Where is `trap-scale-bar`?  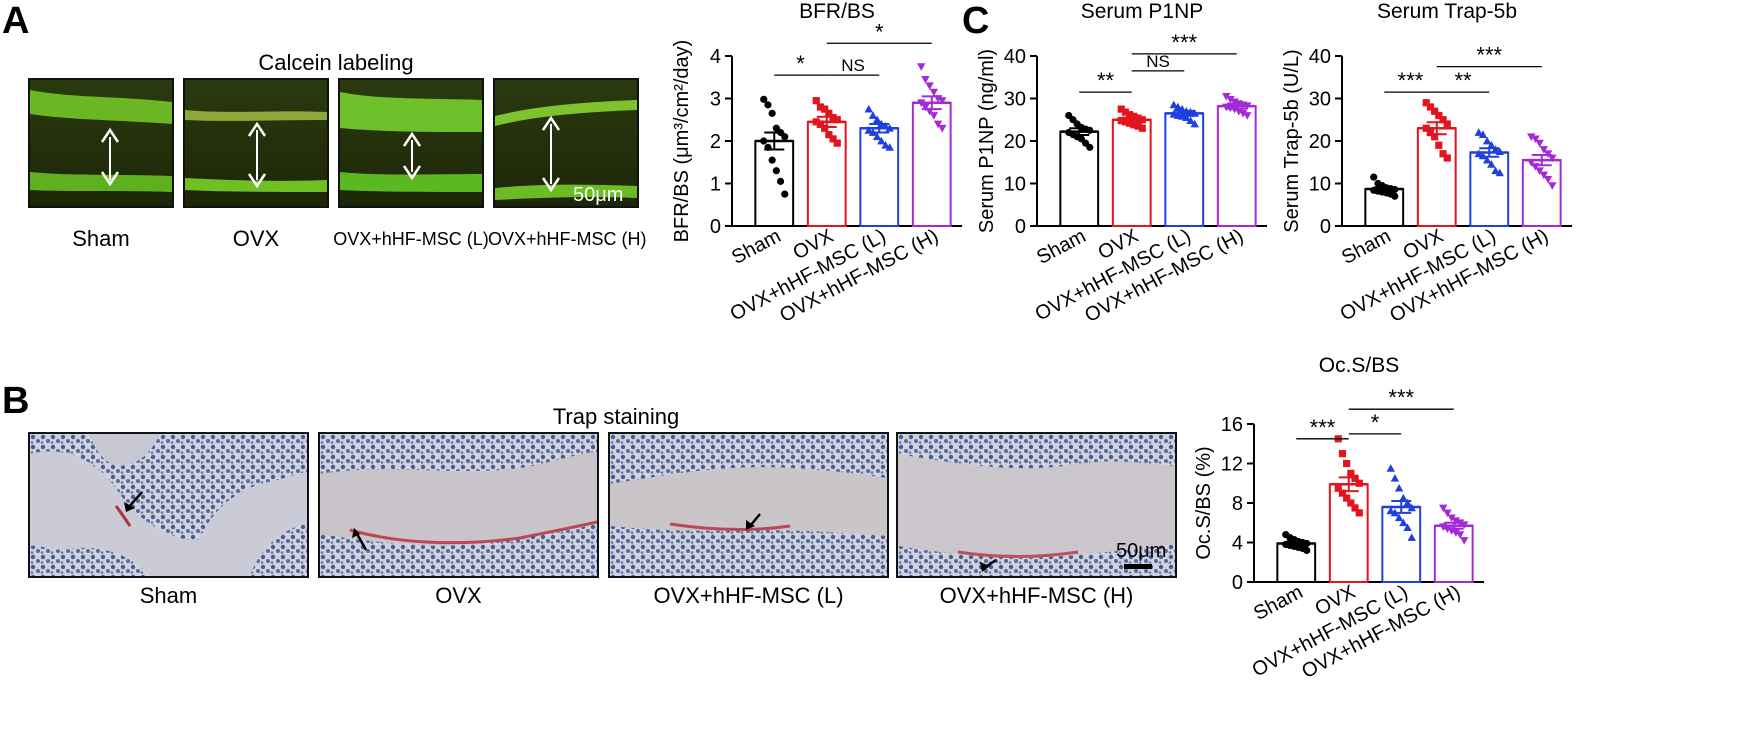
trap-scale-bar is located at coordinates (1138, 566).